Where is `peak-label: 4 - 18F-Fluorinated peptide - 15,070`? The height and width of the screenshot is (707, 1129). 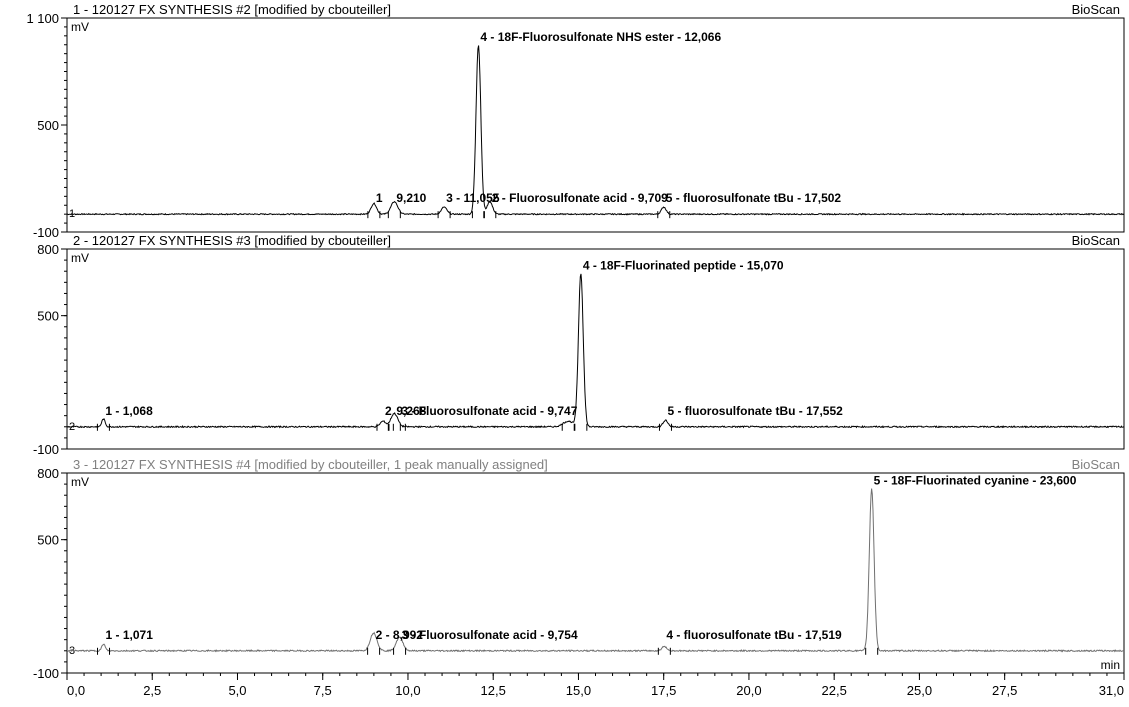
peak-label: 4 - 18F-Fluorinated peptide - 15,070 is located at coordinates (683, 265).